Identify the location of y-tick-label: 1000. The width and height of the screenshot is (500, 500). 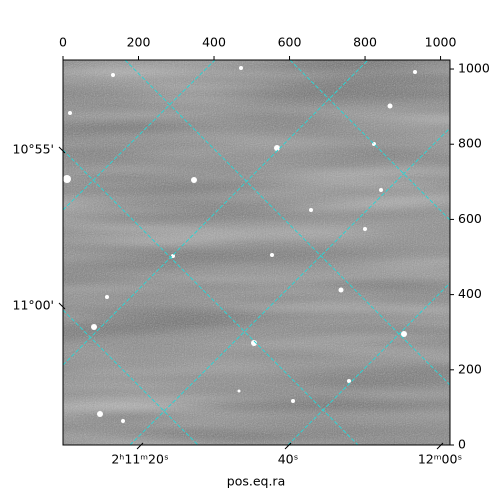
(474, 68).